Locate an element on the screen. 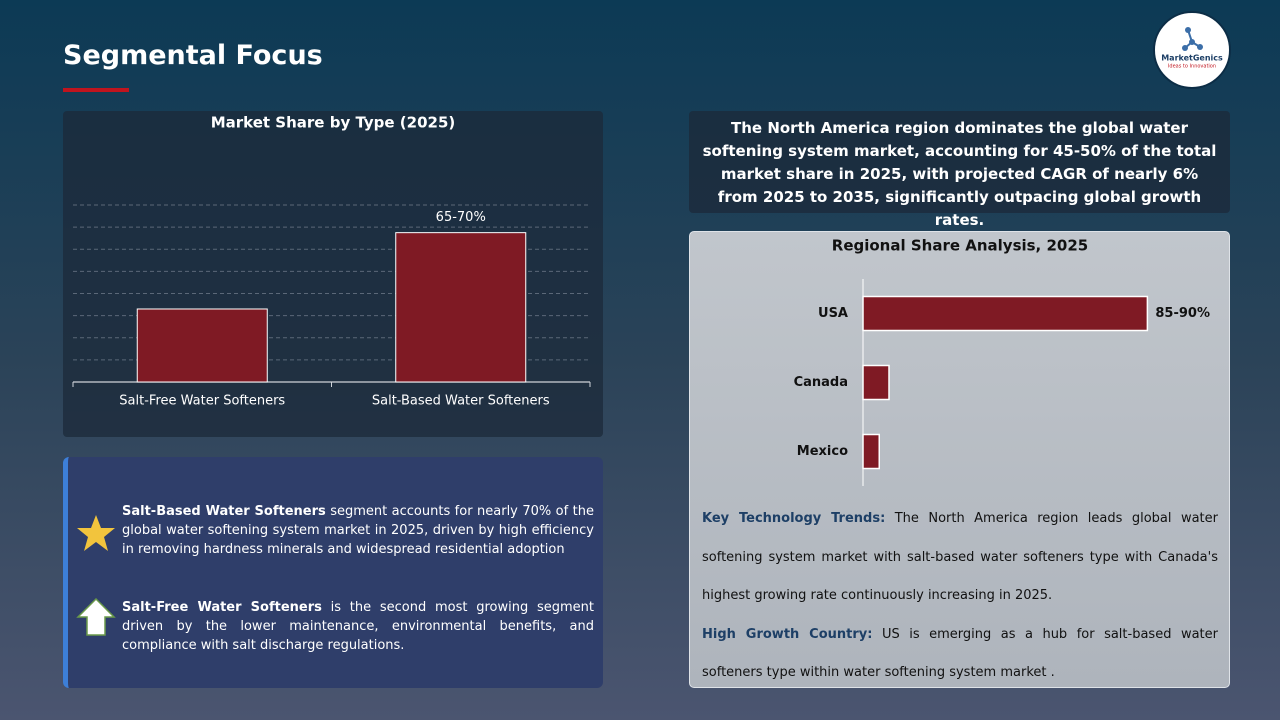 This screenshot has height=720, width=1280. highlight-lead: Salt-Based Water Softeners is located at coordinates (224, 511).